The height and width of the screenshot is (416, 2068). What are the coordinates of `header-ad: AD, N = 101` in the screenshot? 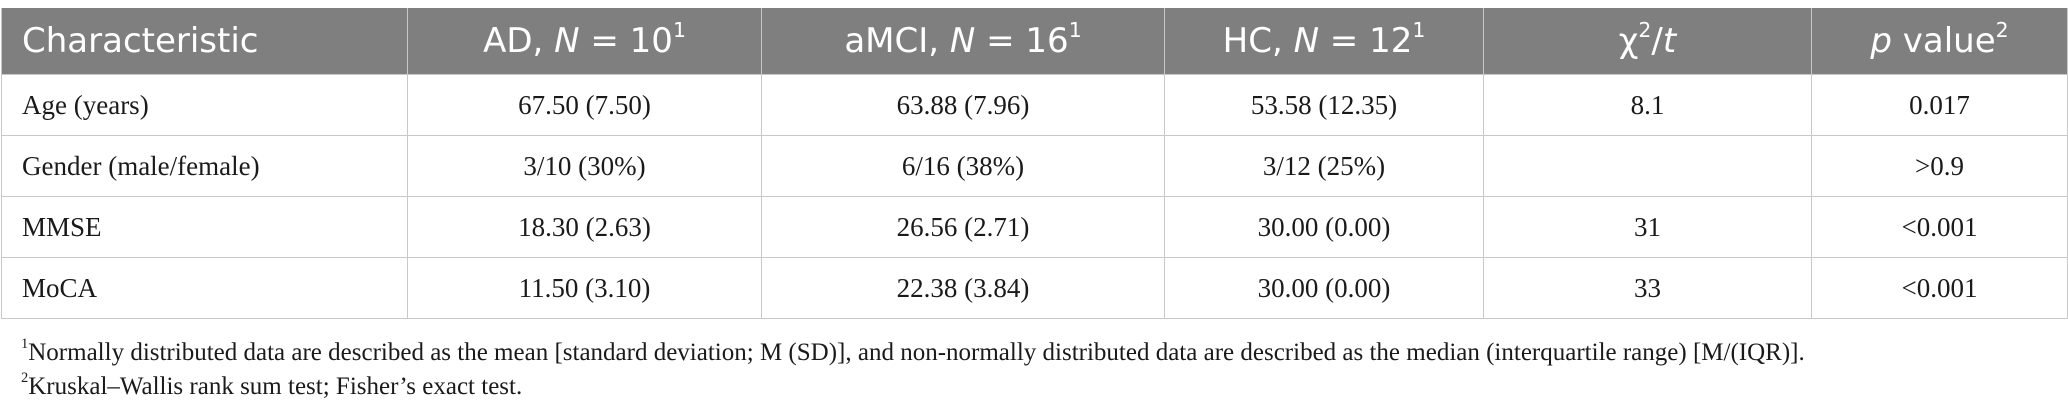 It's located at (584, 41).